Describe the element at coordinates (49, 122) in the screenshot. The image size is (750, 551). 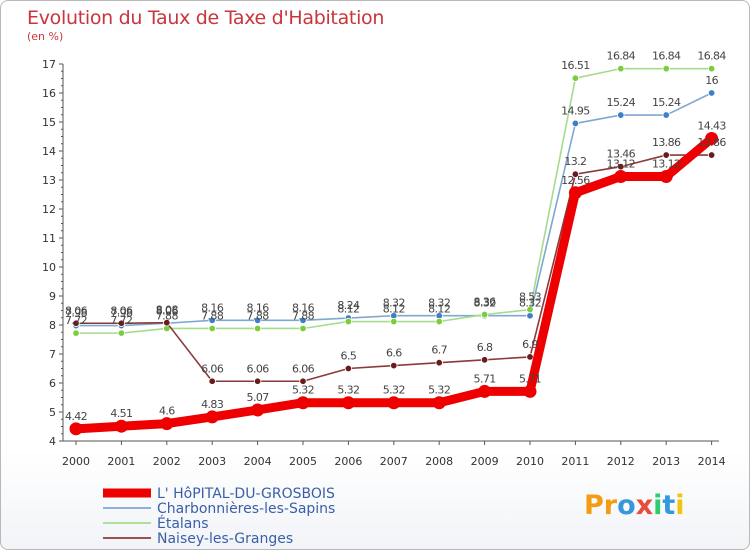
I see `y-tick-label: 15` at that location.